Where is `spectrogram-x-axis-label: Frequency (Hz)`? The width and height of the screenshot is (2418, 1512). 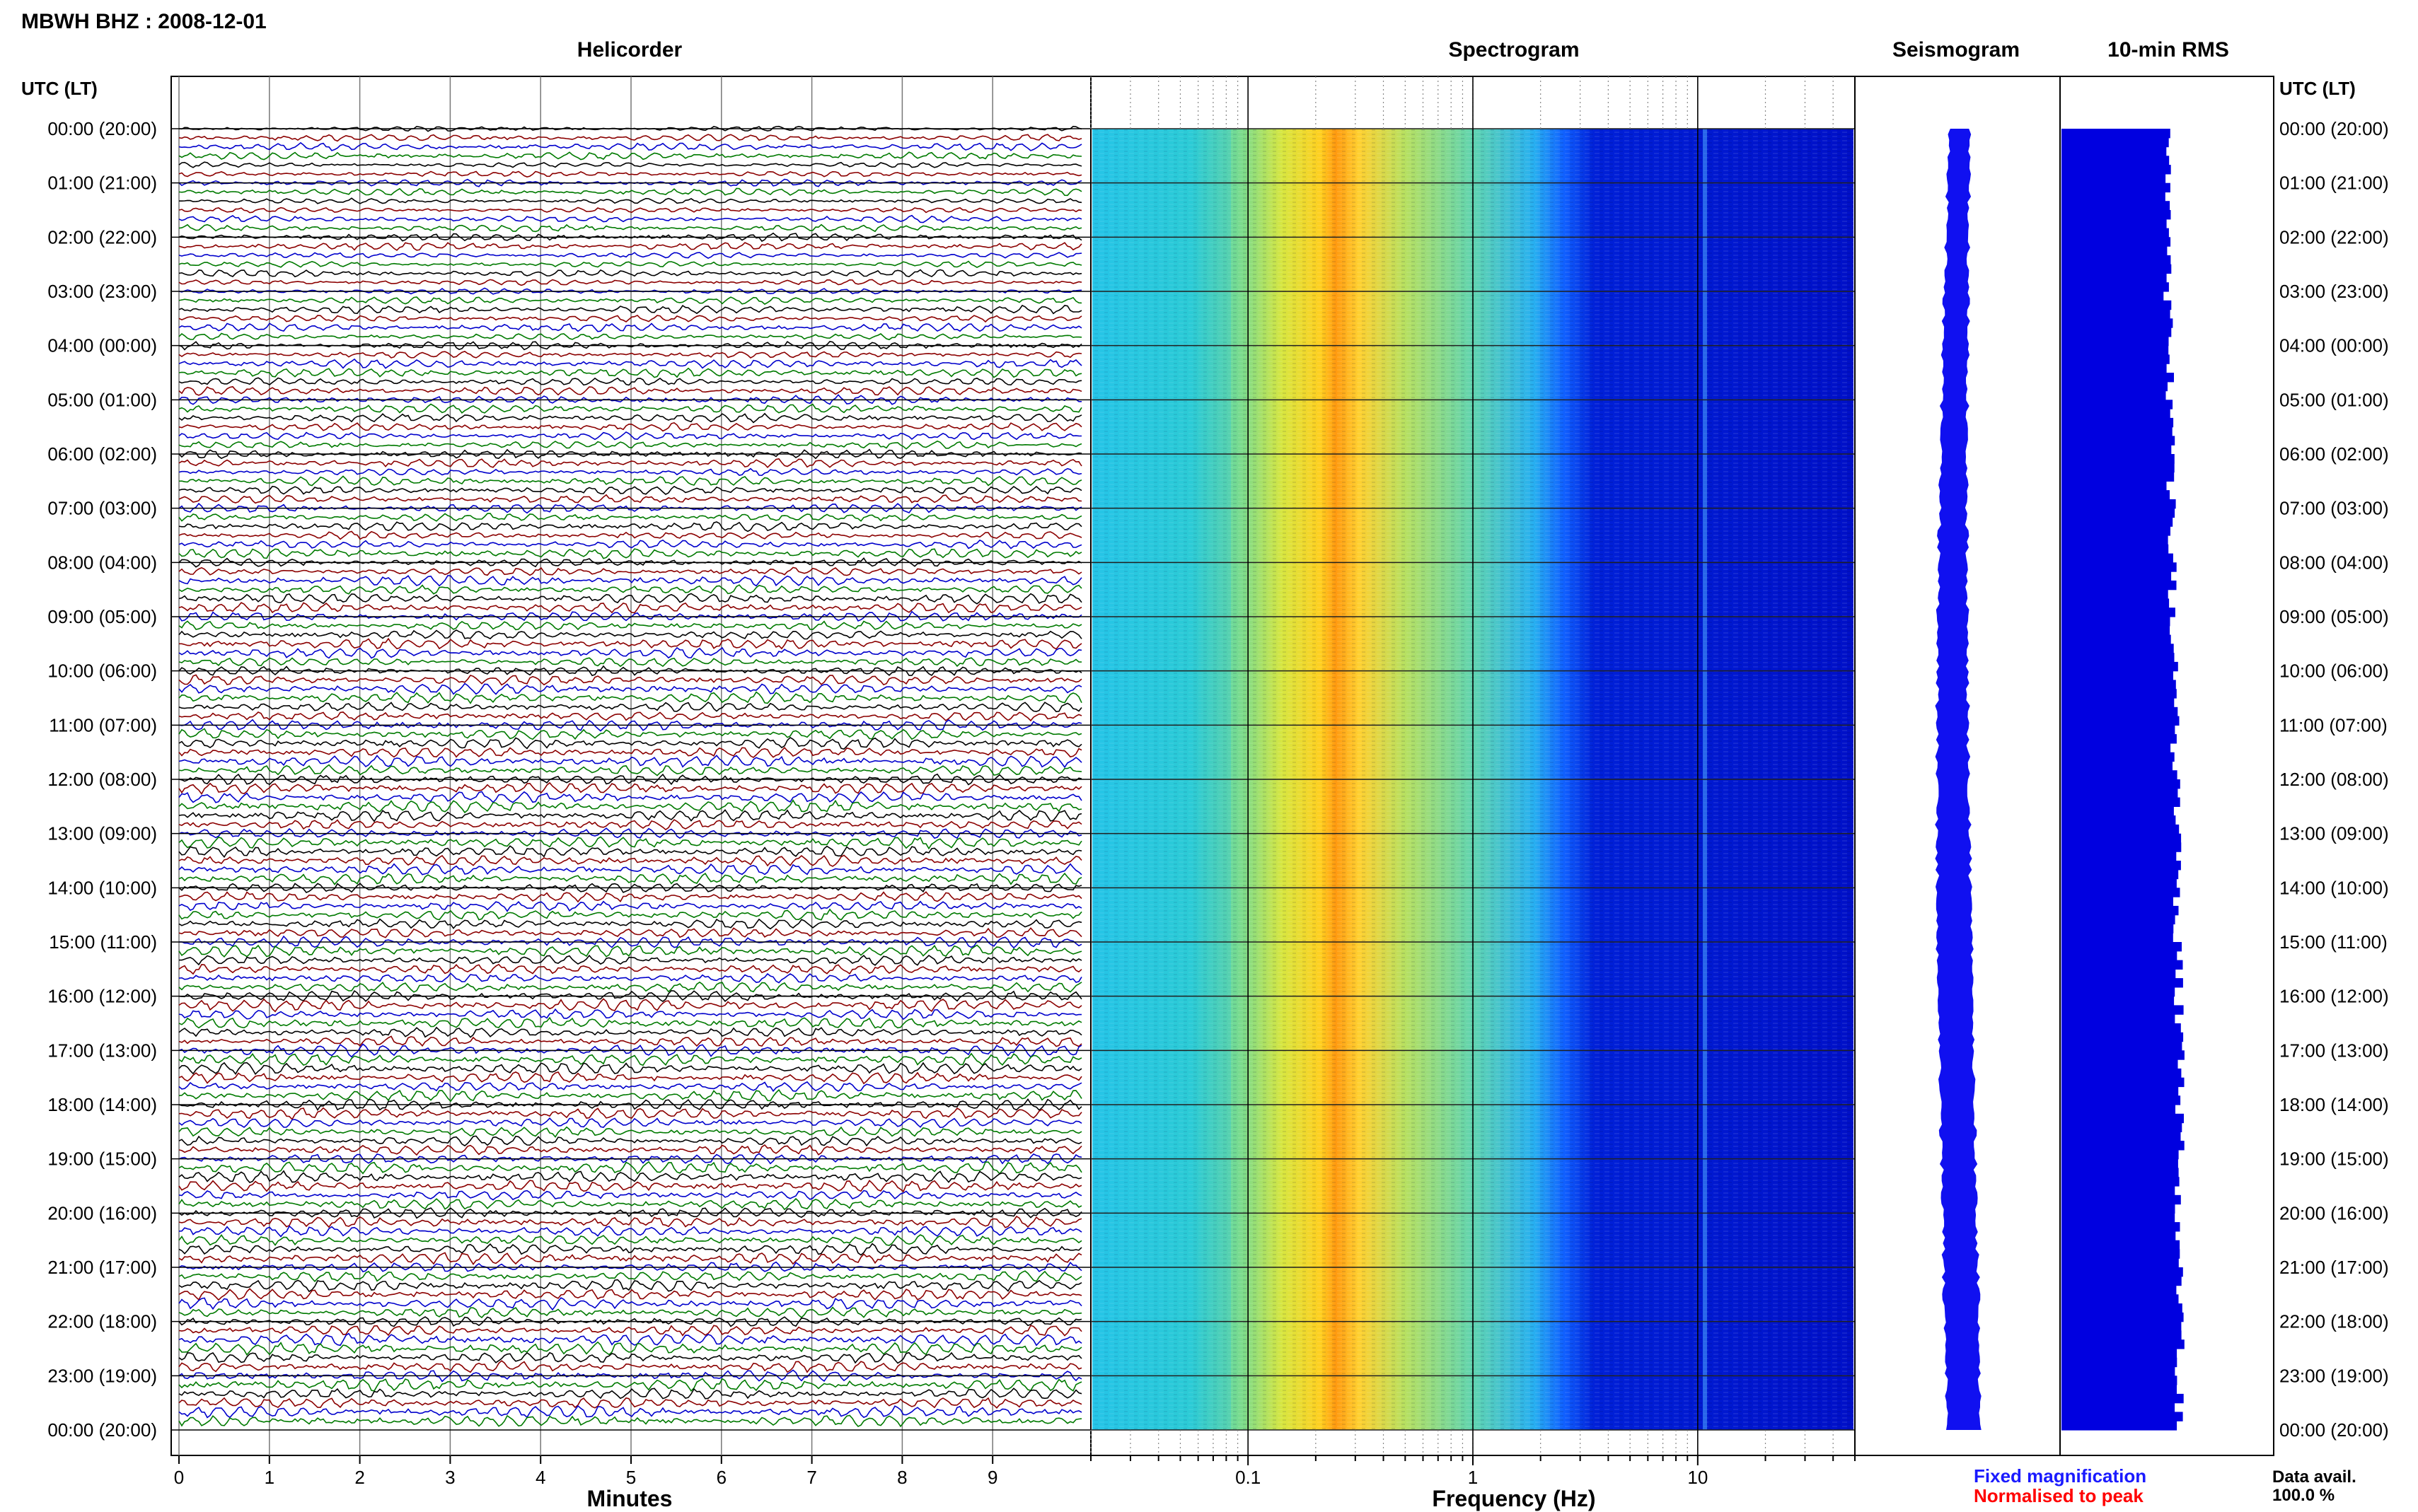
spectrogram-x-axis-label: Frequency (Hz) is located at coordinates (1513, 1498).